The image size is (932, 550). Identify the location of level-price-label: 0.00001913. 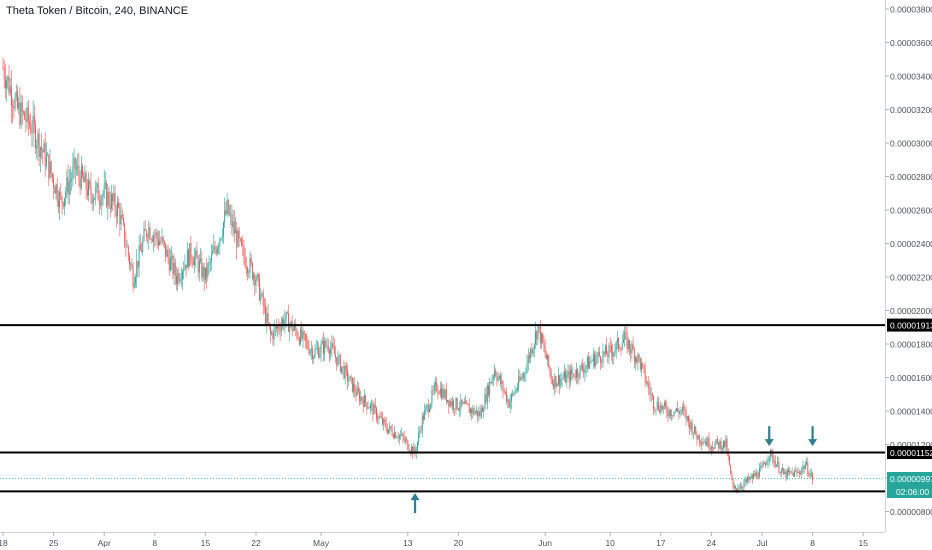
(911, 326).